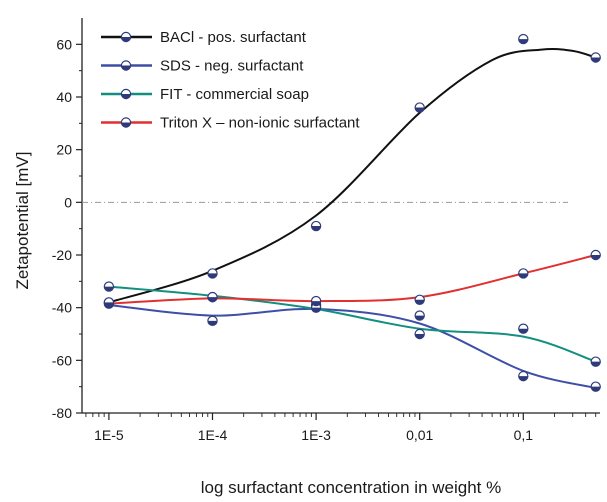 Image resolution: width=607 pixels, height=502 pixels. Describe the element at coordinates (233, 37) in the screenshot. I see `legend-label-bacl: BACl - pos. surfactant` at that location.